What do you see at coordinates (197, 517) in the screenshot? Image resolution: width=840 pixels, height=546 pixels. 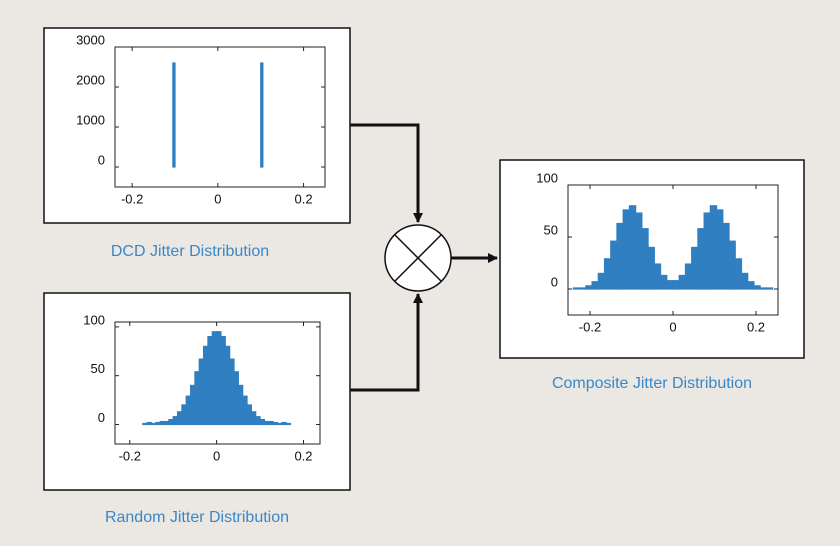 I see `caption: Random Jitter Distribution` at bounding box center [197, 517].